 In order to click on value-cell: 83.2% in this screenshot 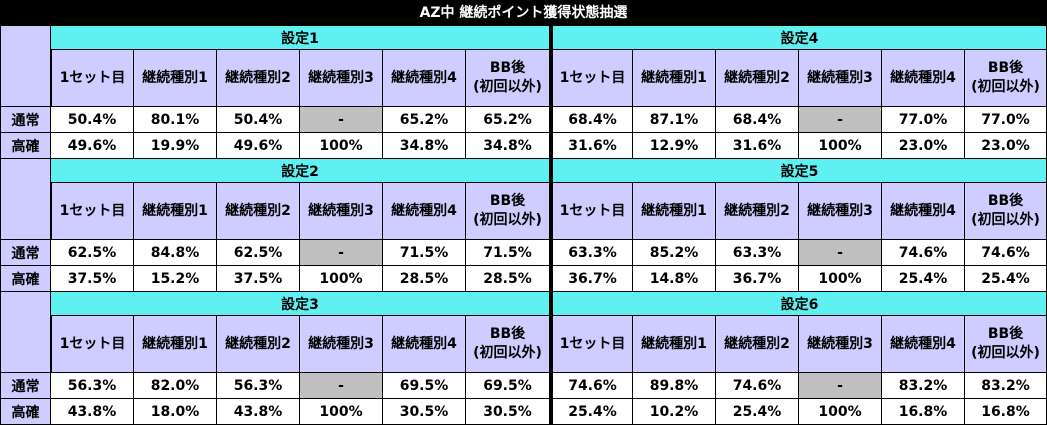, I will do `click(923, 386)`.